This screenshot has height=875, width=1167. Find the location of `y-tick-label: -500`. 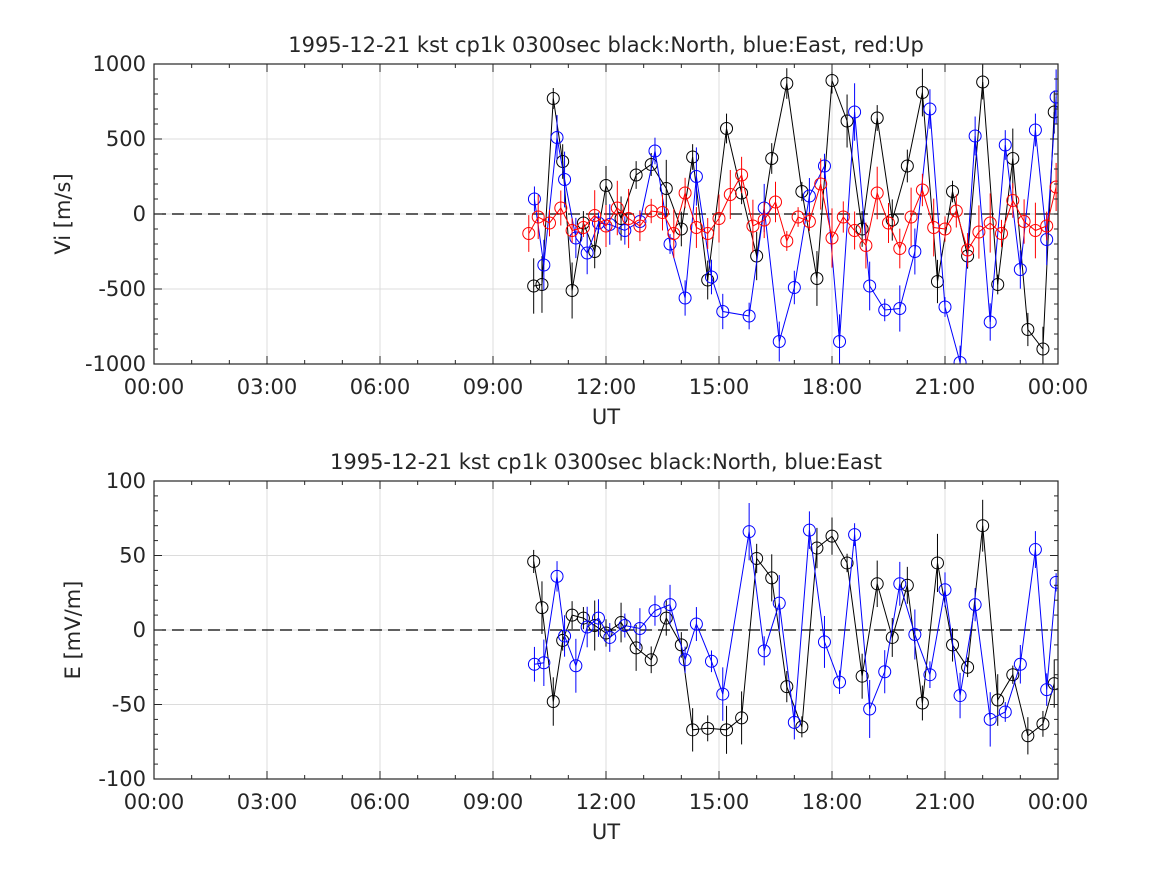

y-tick-label: -500 is located at coordinates (122, 289).